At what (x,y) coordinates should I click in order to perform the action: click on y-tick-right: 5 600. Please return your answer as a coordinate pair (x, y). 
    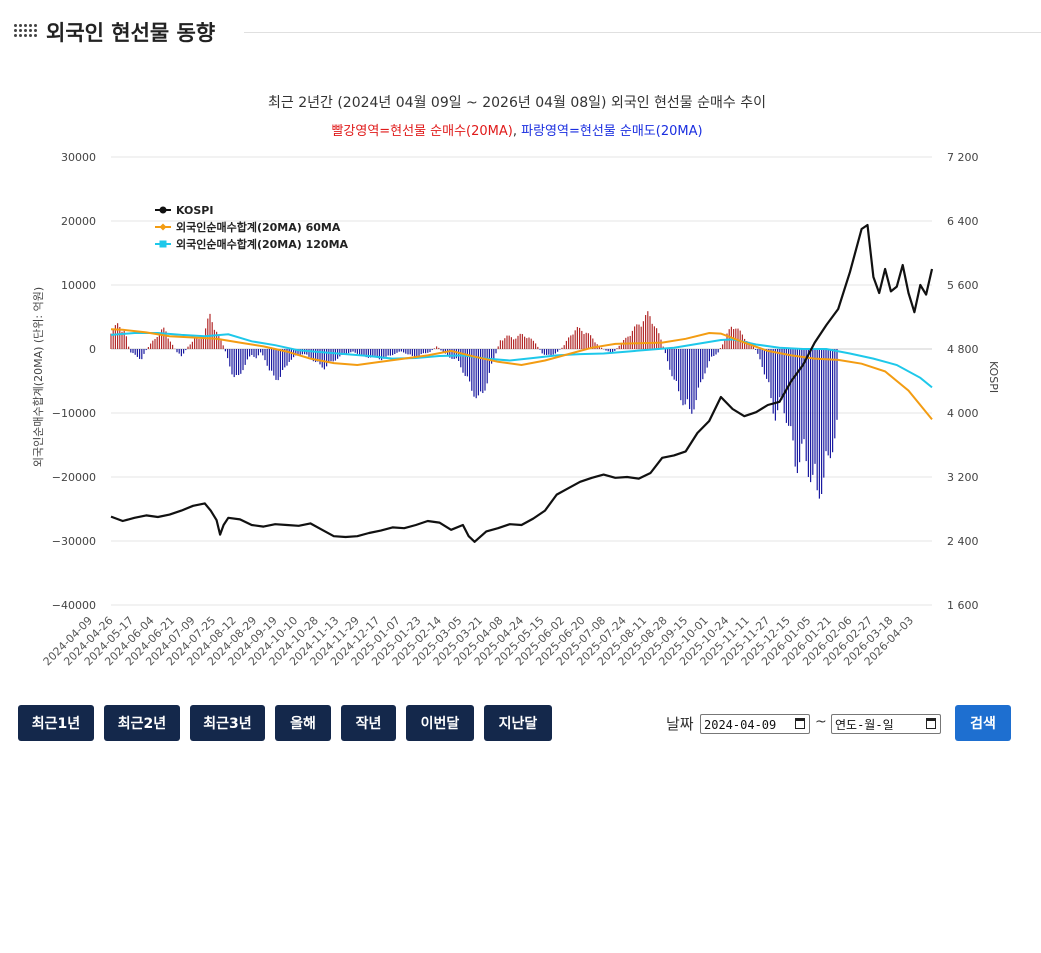
    Looking at the image, I should click on (963, 285).